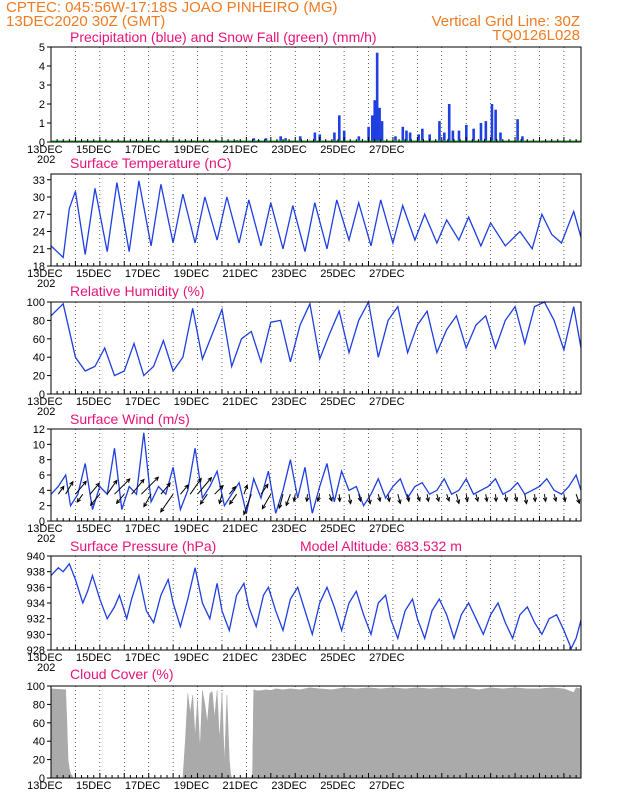 The height and width of the screenshot is (800, 618). I want to click on y-tick-label: 5, so click(42, 48).